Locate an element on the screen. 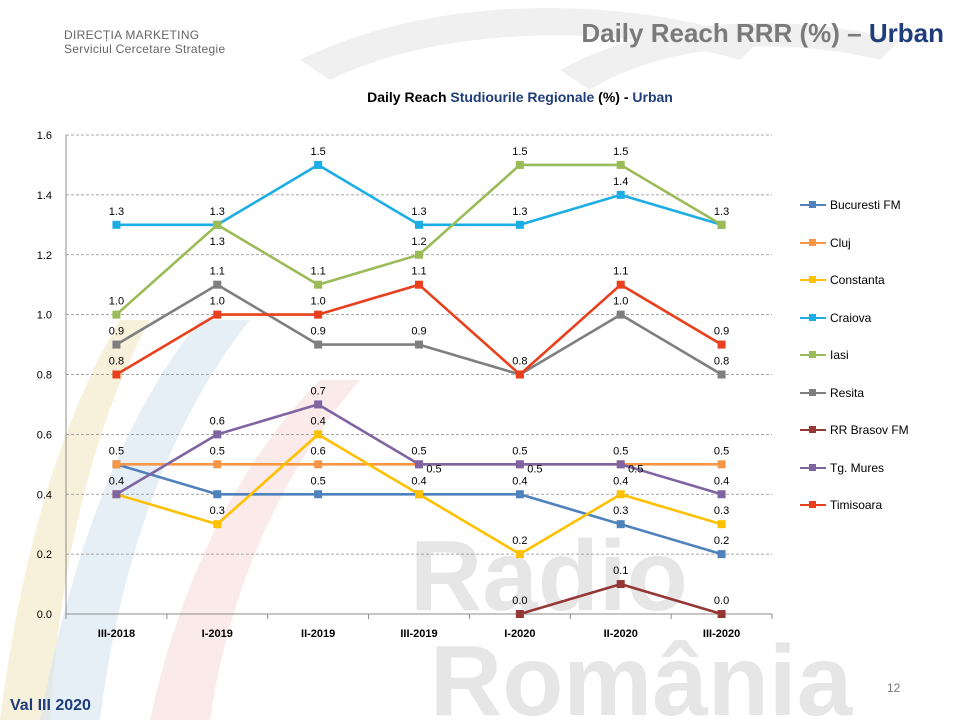  legend-label: RR Brasov FM is located at coordinates (869, 430).